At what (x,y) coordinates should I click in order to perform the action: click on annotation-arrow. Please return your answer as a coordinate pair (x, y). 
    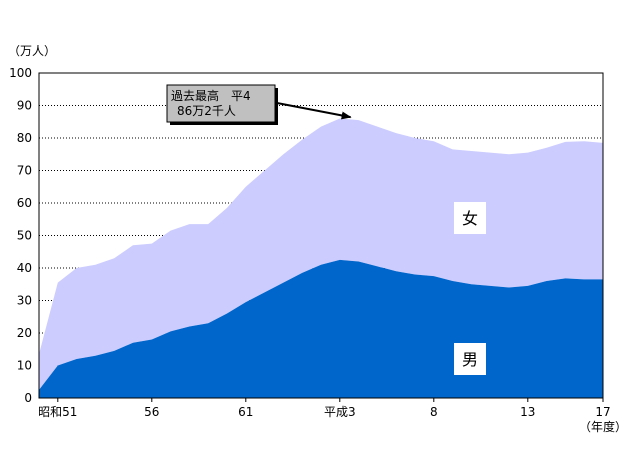
    Looking at the image, I should click on (314, 111).